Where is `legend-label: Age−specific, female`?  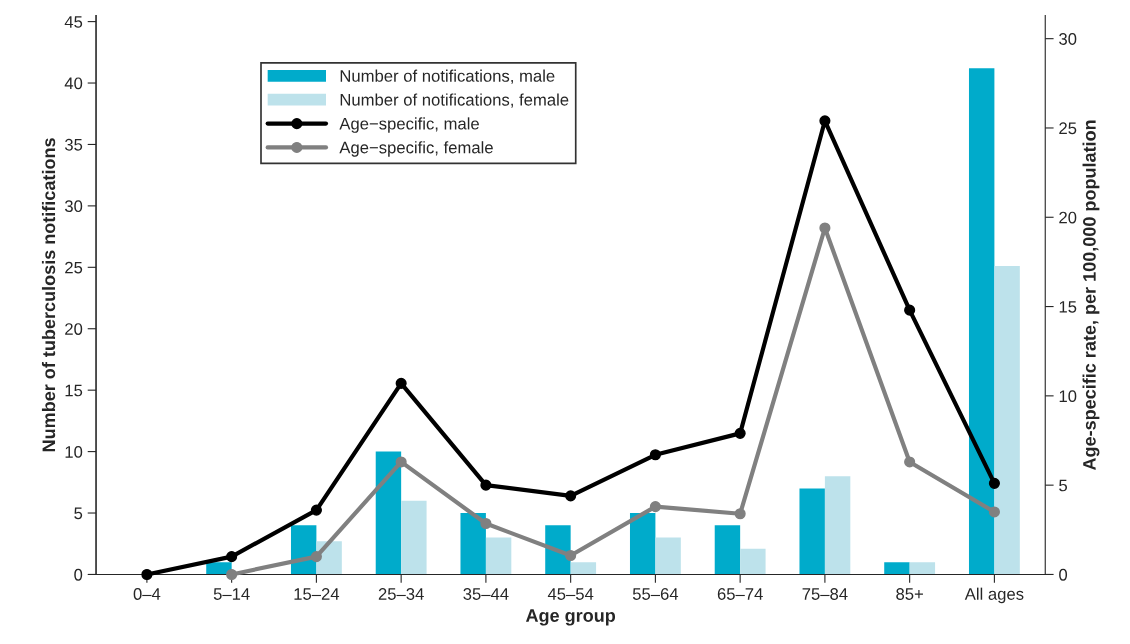 legend-label: Age−specific, female is located at coordinates (416, 149).